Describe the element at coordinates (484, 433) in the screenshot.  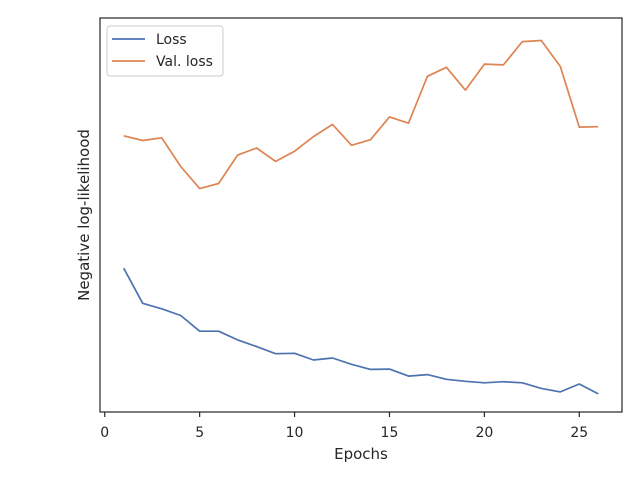
I see `x-tick-label: 20` at that location.